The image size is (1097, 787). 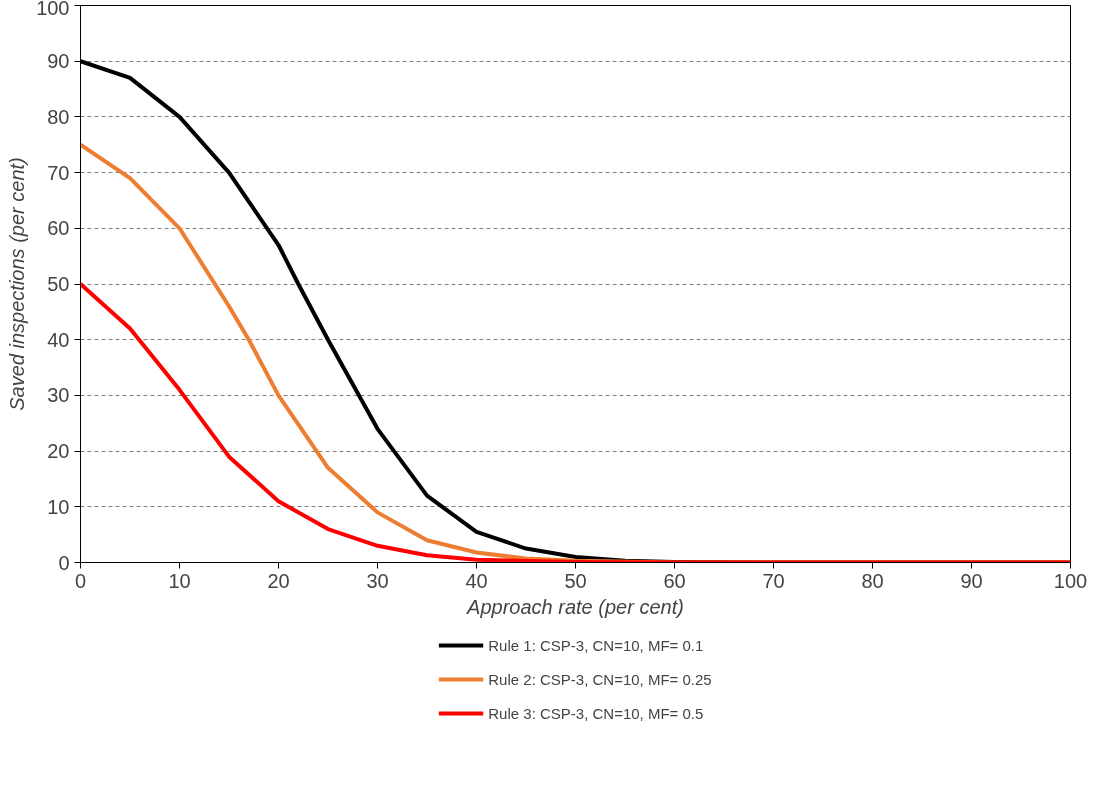 What do you see at coordinates (58, 451) in the screenshot?
I see `y-tick-label: 20` at bounding box center [58, 451].